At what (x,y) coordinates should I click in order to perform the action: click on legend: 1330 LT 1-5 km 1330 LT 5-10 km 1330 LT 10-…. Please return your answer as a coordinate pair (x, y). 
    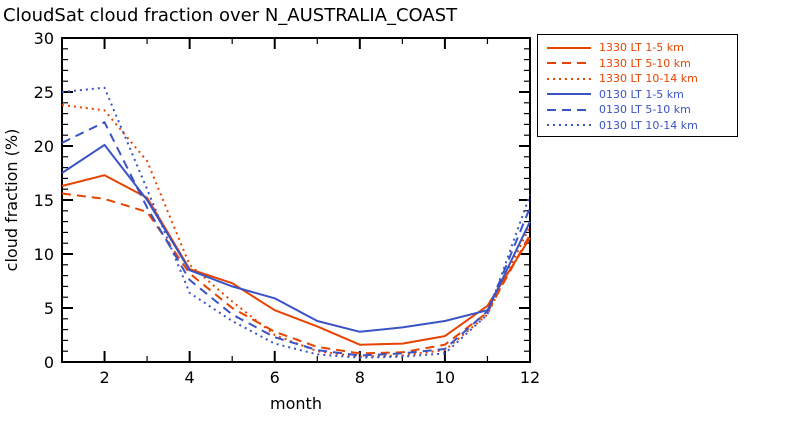
    Looking at the image, I should click on (637, 85).